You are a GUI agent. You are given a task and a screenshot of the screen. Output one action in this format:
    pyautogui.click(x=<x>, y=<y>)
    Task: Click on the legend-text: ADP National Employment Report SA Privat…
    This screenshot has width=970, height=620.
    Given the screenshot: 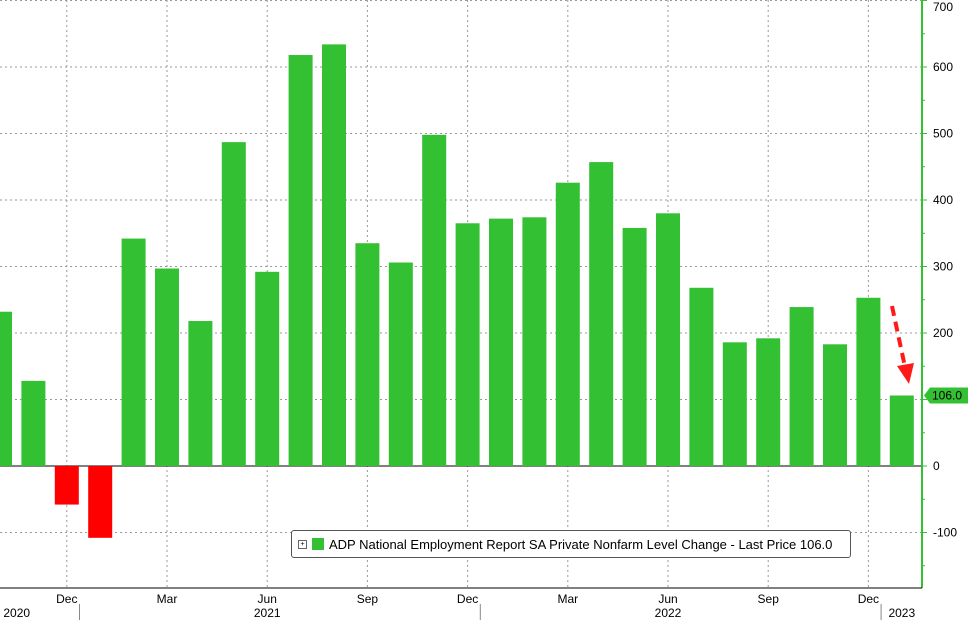 What is the action you would take?
    pyautogui.click(x=581, y=544)
    